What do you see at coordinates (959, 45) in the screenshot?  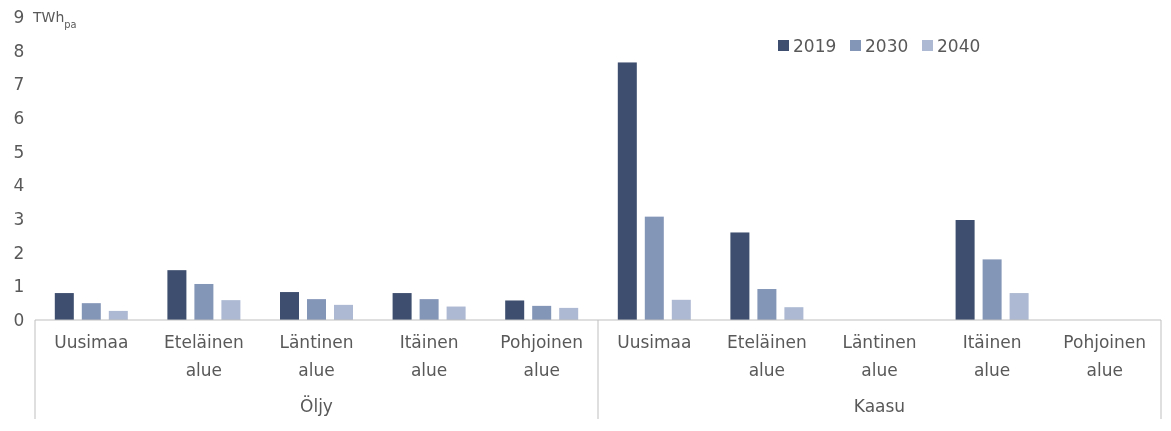 I see `legend-label: 2040` at bounding box center [959, 45].